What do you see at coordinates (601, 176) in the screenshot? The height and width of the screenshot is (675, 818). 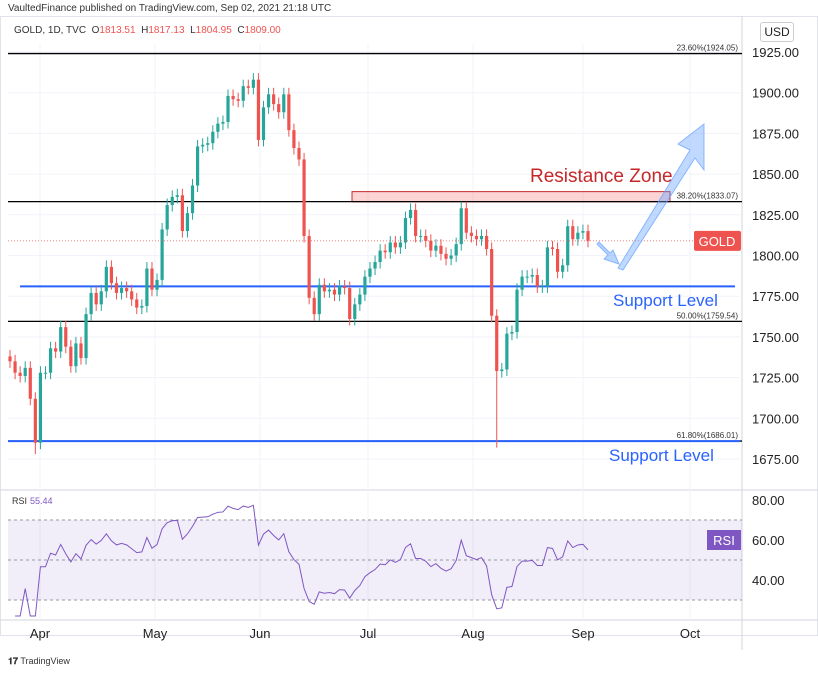 I see `resistance-zone-label: Resistance Zone` at bounding box center [601, 176].